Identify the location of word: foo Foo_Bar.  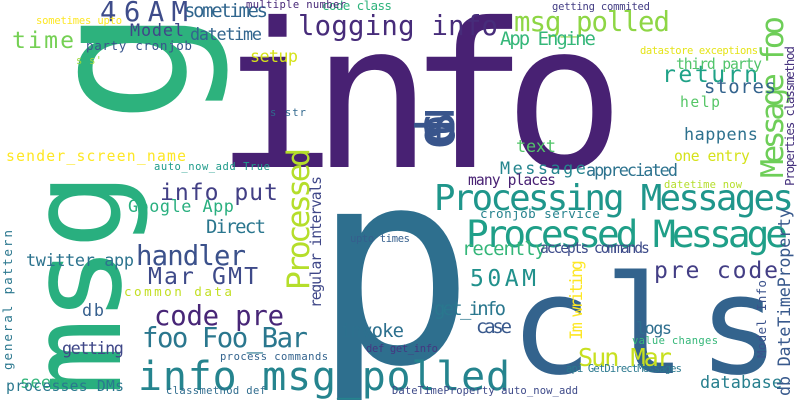
(225, 338).